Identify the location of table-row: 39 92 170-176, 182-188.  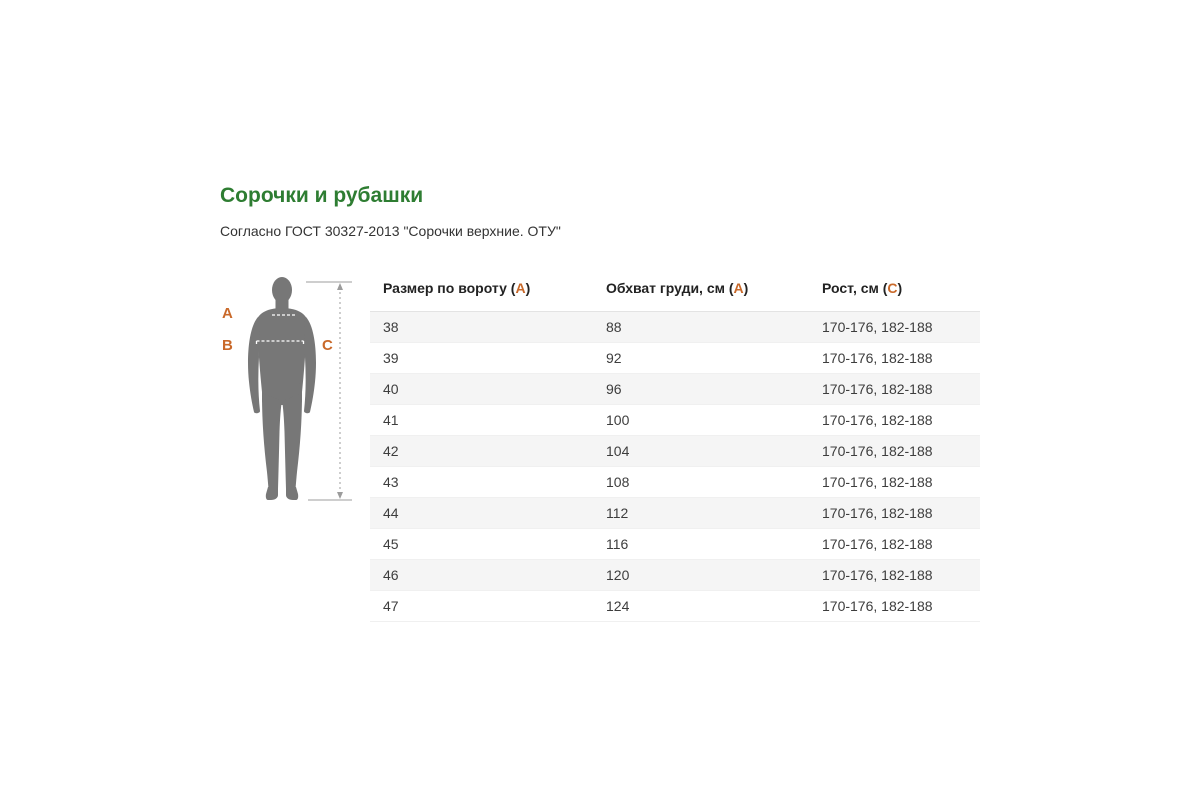
(675, 358).